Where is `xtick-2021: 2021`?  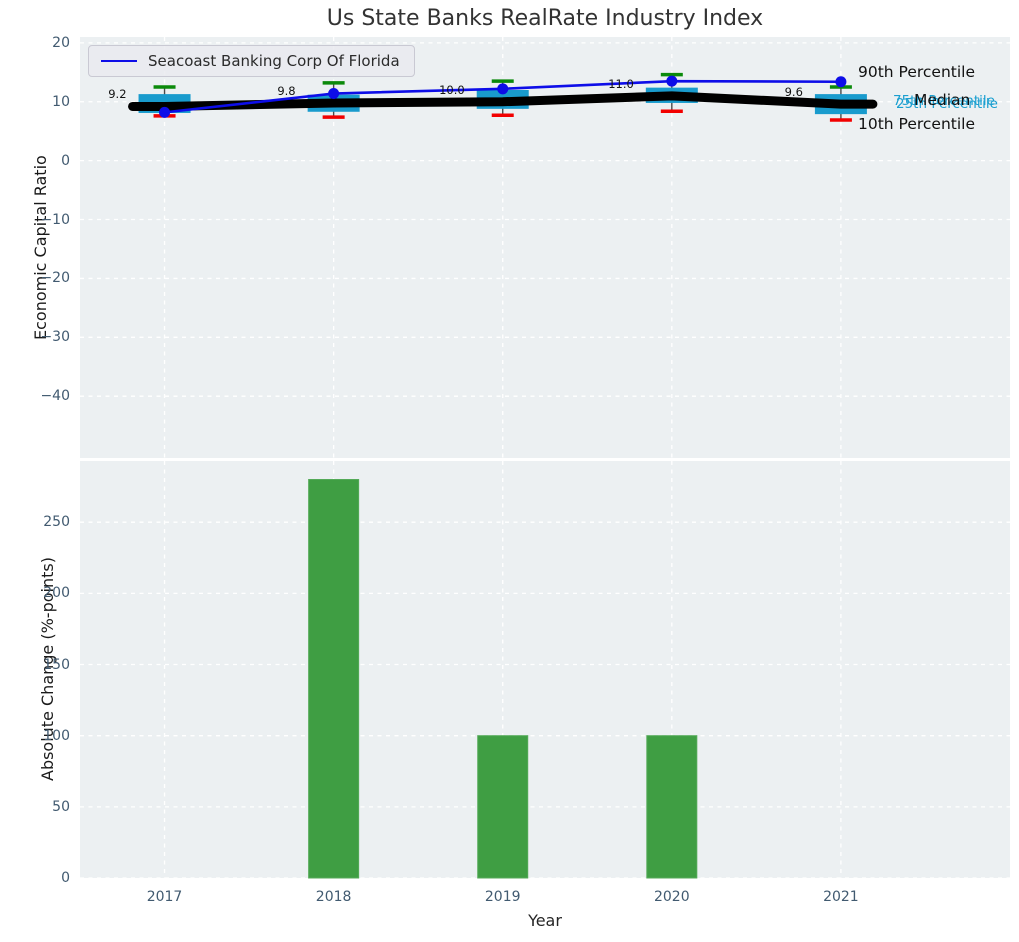 xtick-2021: 2021 is located at coordinates (841, 897).